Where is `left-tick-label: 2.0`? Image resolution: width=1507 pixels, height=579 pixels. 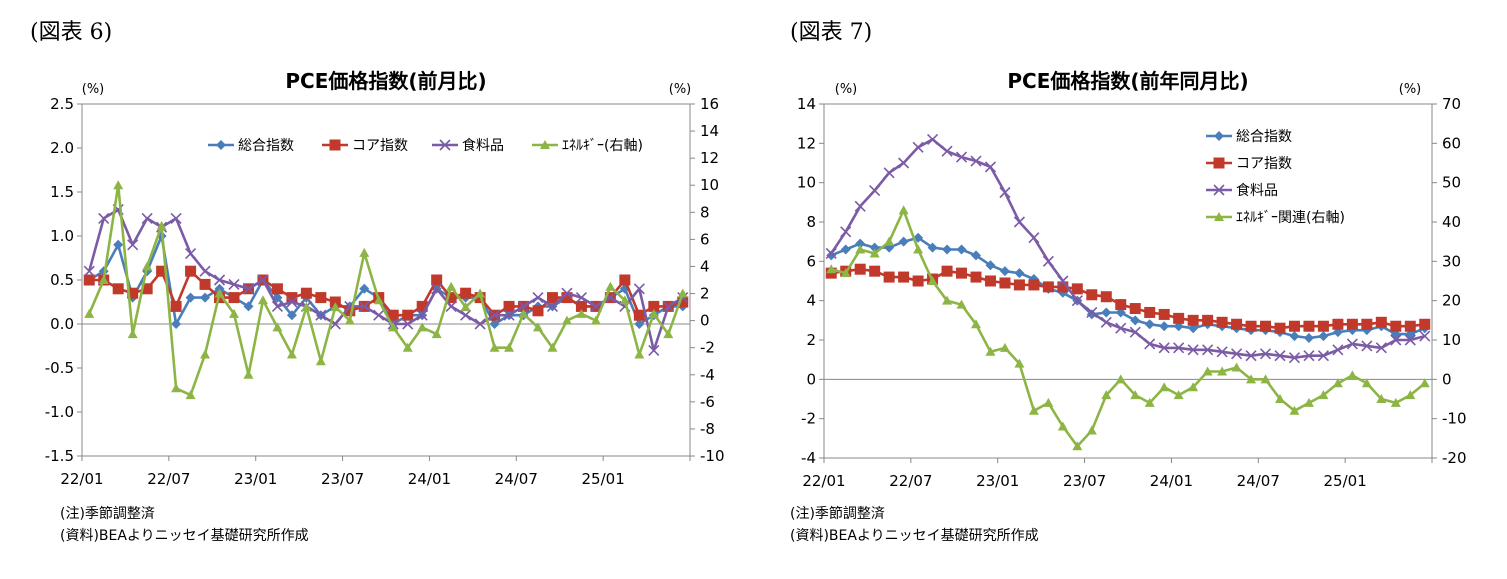 left-tick-label: 2.0 is located at coordinates (62, 148).